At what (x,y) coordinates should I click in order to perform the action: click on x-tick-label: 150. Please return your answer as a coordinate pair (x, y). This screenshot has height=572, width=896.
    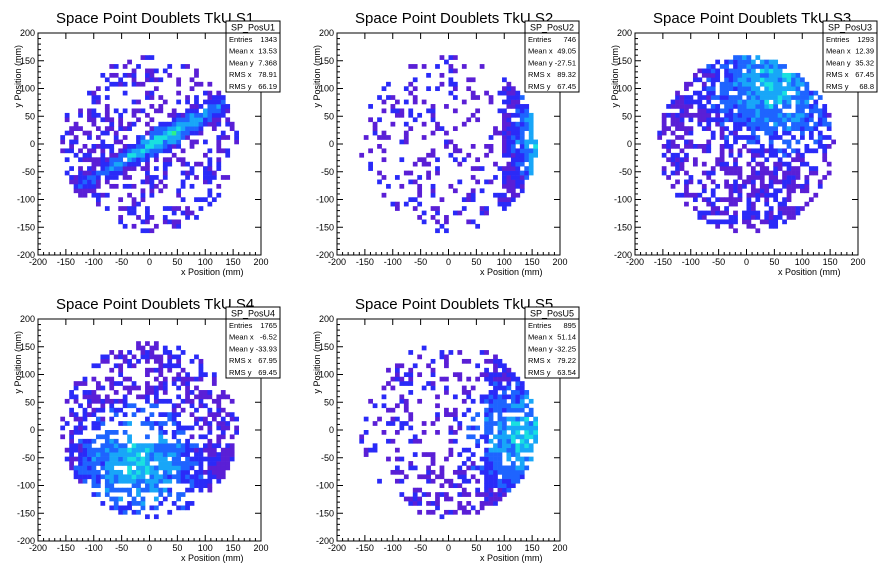
    Looking at the image, I should click on (830, 262).